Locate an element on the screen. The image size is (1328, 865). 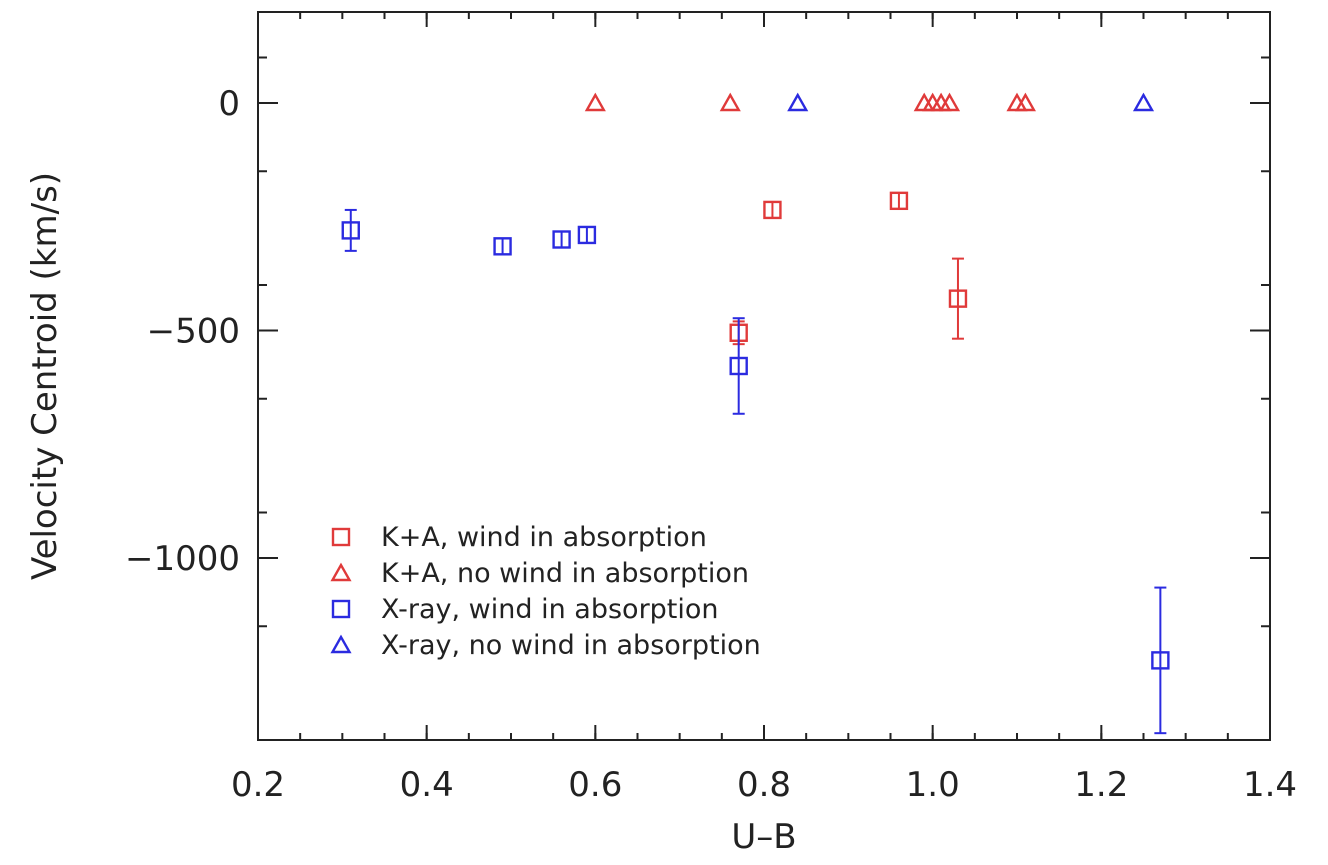
x-tick-label: 1.2 is located at coordinates (1101, 785).